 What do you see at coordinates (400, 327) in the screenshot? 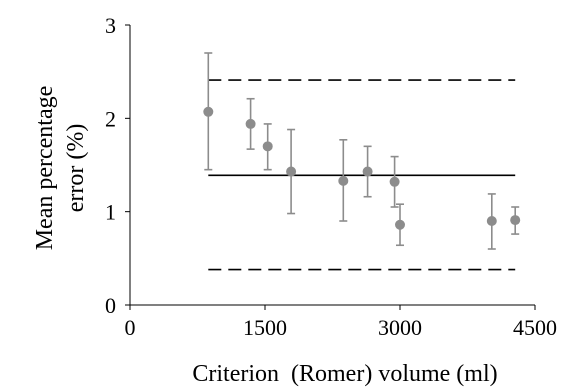
I see `x-tick-label: 3000` at bounding box center [400, 327].